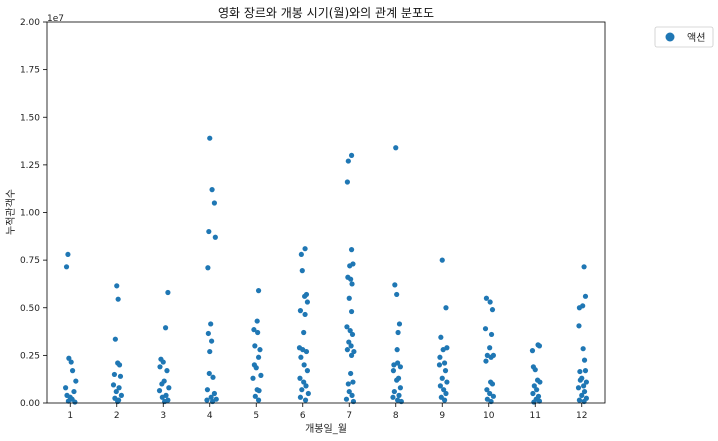 This screenshot has width=718, height=441. I want to click on x-tick-label: 1, so click(70, 416).